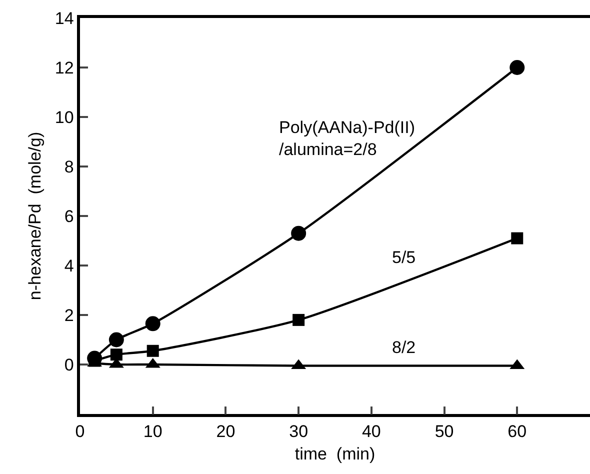  Describe the element at coordinates (69, 166) in the screenshot. I see `y-tick-label: 8` at that location.